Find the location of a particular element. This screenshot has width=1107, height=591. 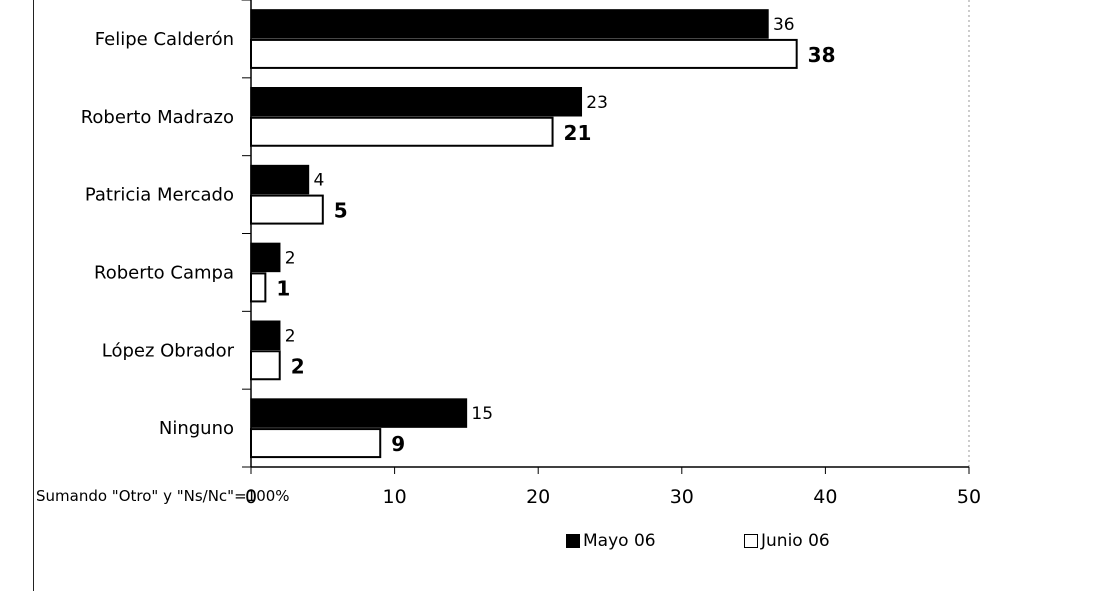

legend-item-mayo: Mayo 06 is located at coordinates (611, 541).